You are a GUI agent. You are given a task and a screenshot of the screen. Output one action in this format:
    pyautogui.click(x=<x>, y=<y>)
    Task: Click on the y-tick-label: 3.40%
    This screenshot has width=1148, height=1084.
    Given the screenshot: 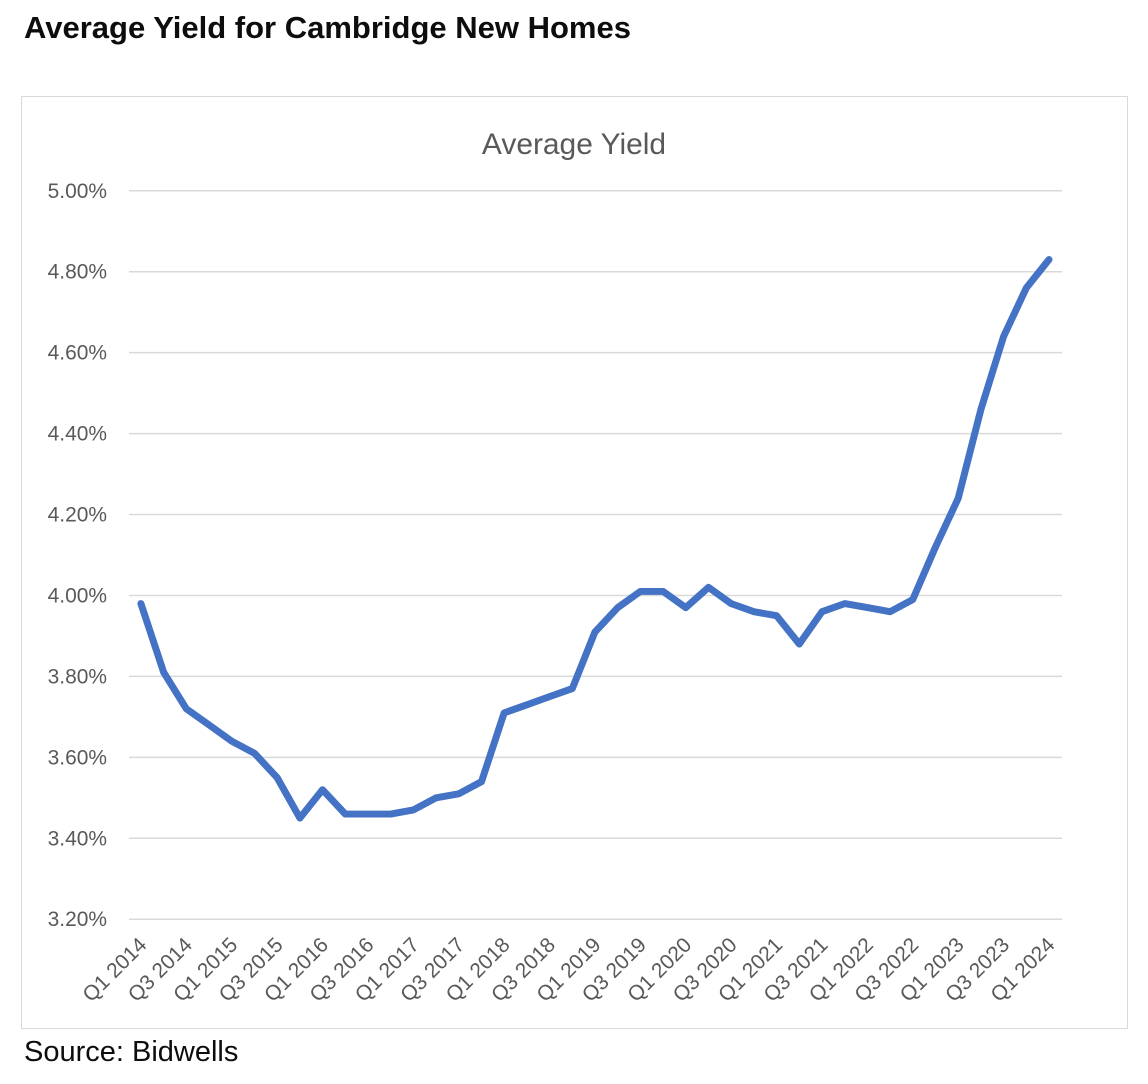 What is the action you would take?
    pyautogui.click(x=77, y=838)
    